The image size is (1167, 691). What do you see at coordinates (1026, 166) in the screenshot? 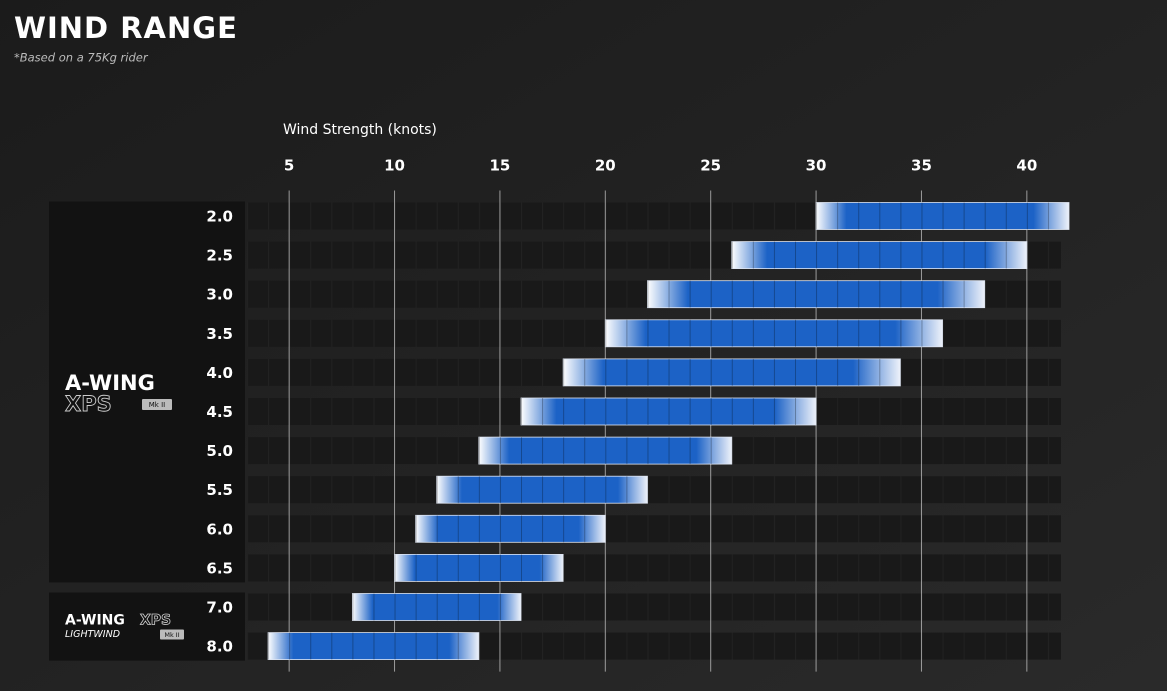
I see `x-tick-label: 40` at bounding box center [1026, 166].